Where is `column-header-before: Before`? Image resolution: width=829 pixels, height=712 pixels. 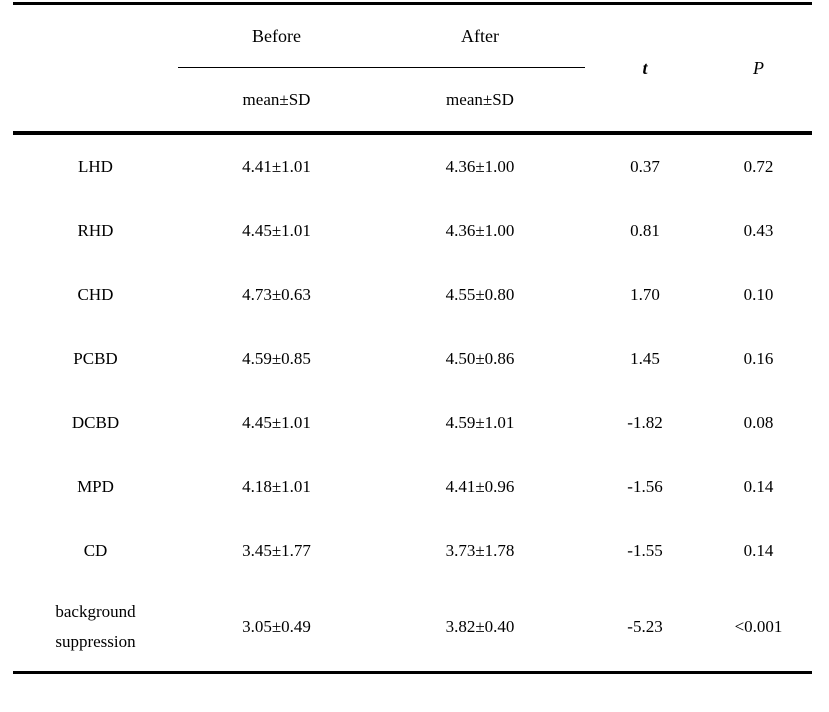 column-header-before: Before is located at coordinates (276, 35).